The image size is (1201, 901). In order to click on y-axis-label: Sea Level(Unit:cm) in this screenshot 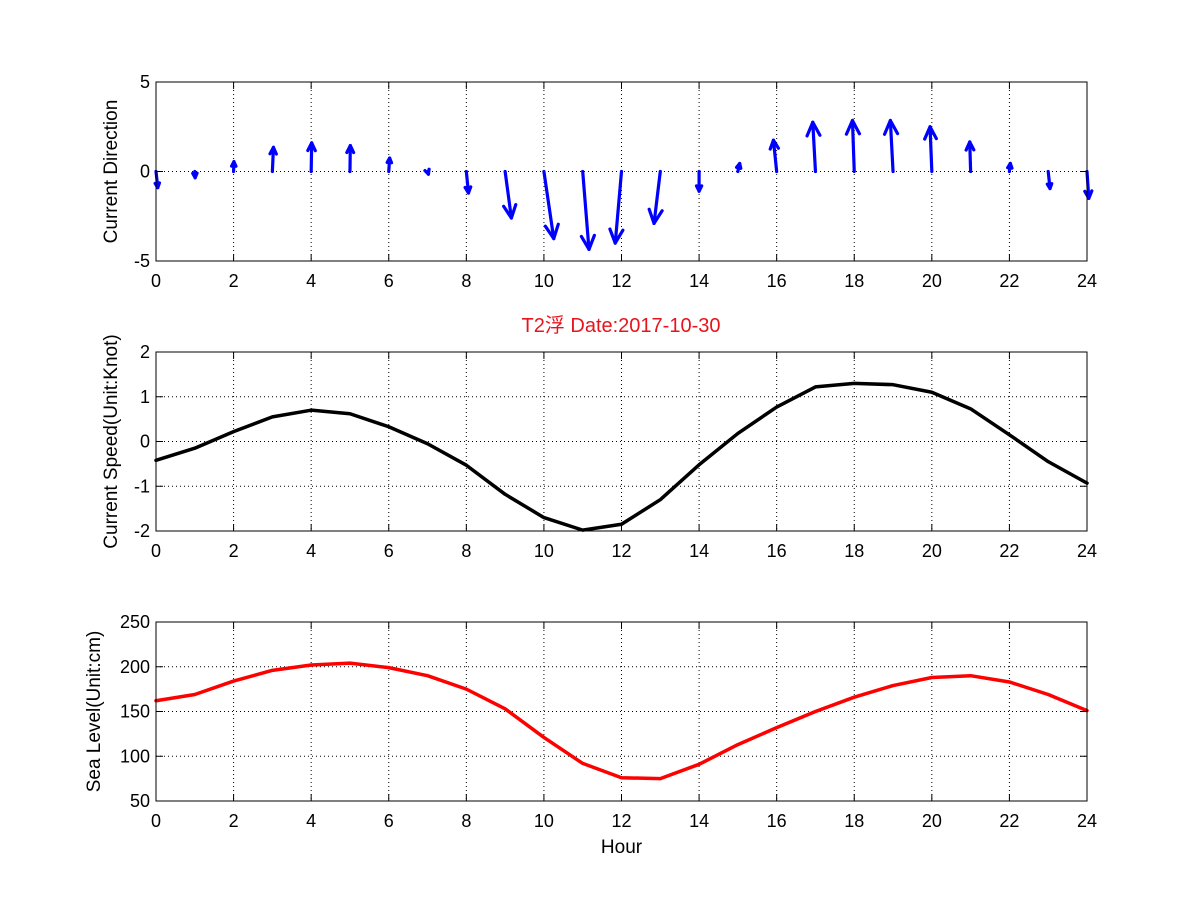, I will do `click(94, 712)`.